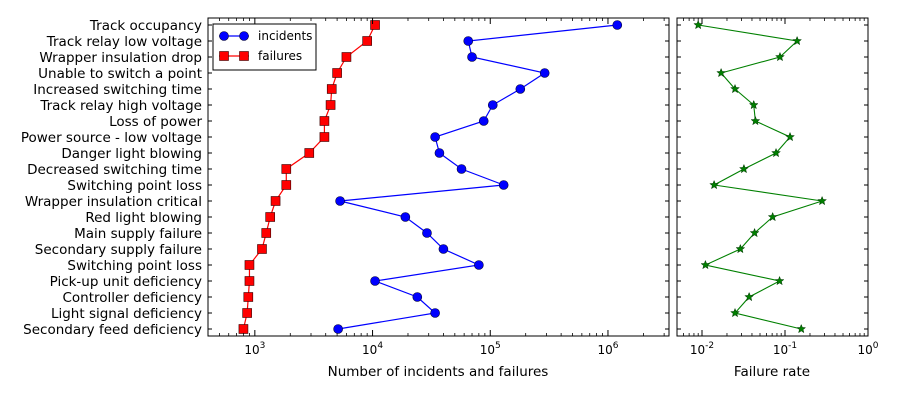 The height and width of the screenshot is (405, 900). What do you see at coordinates (260, 56) in the screenshot?
I see `legend-entry-failures: failures` at bounding box center [260, 56].